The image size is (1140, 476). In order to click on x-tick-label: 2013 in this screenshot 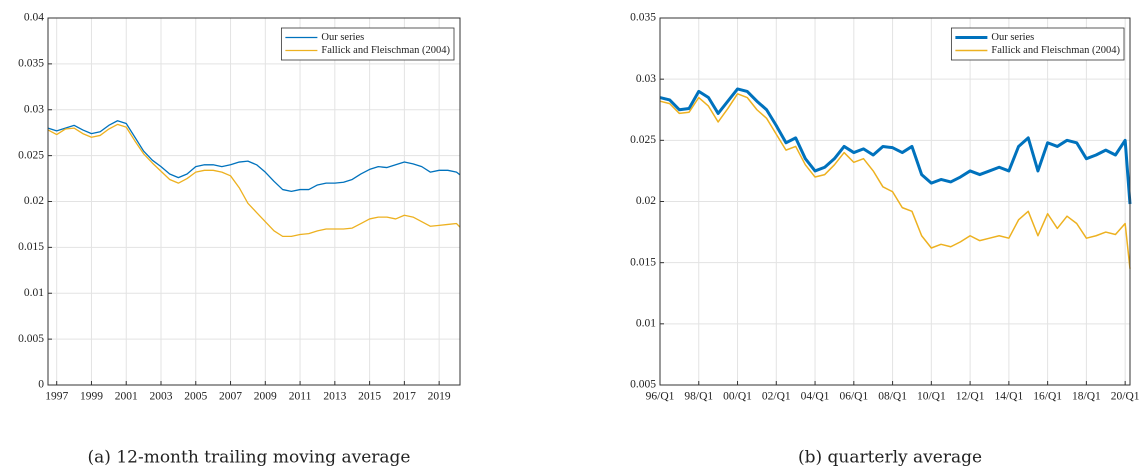, I will do `click(334, 397)`.